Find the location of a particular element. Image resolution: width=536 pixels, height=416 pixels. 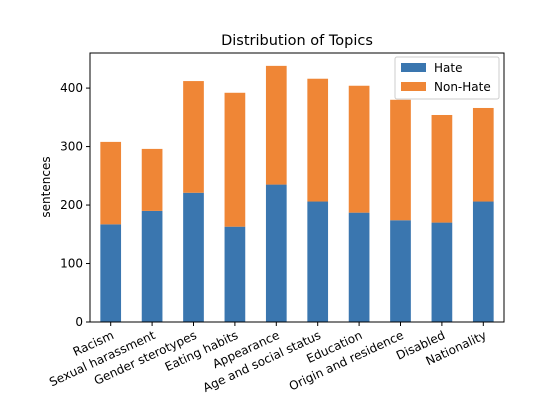

y-axis-label: sentences is located at coordinates (46, 186).